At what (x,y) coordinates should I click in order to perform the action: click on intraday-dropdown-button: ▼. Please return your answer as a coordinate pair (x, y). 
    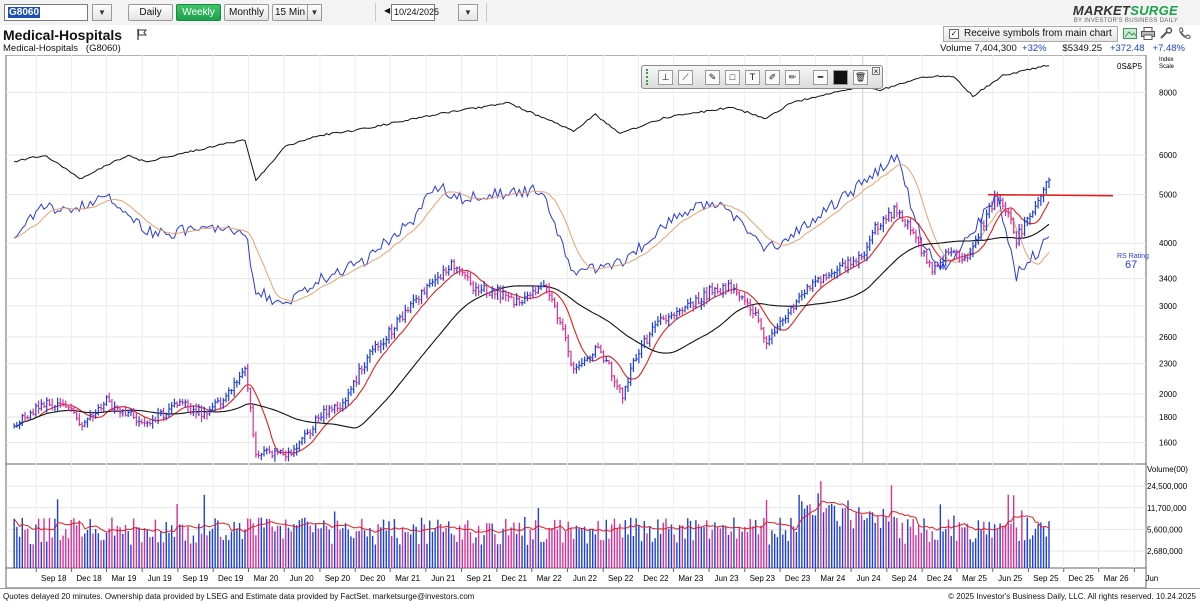
    Looking at the image, I should click on (314, 12).